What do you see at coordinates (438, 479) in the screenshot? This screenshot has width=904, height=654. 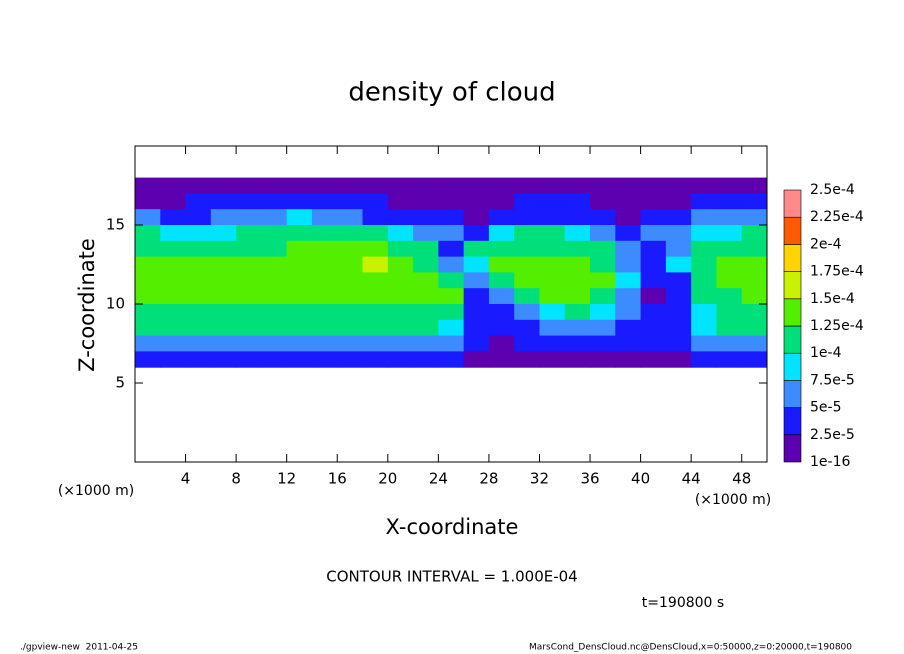 I see `x-tick-label: 24` at bounding box center [438, 479].